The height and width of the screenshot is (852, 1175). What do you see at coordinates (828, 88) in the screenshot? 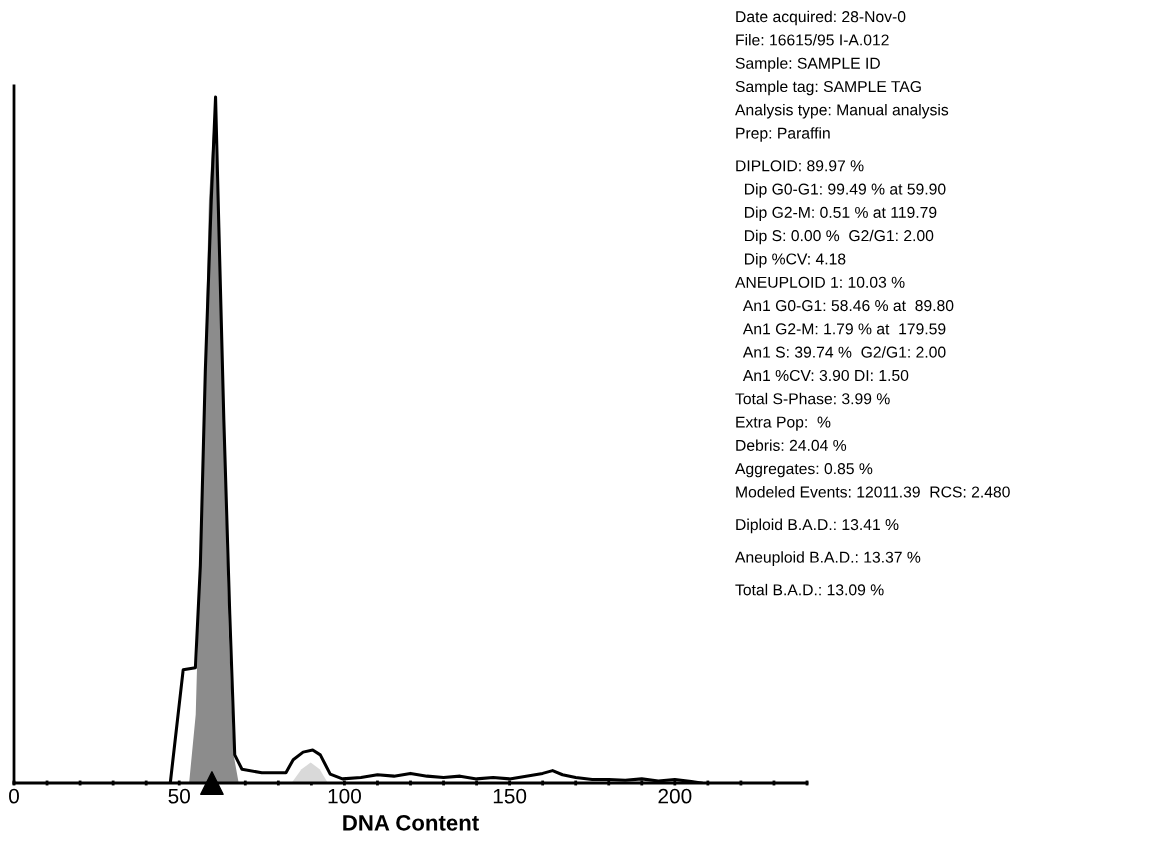
I see `text: Sample tag: SAMPLE TAG` at bounding box center [828, 88].